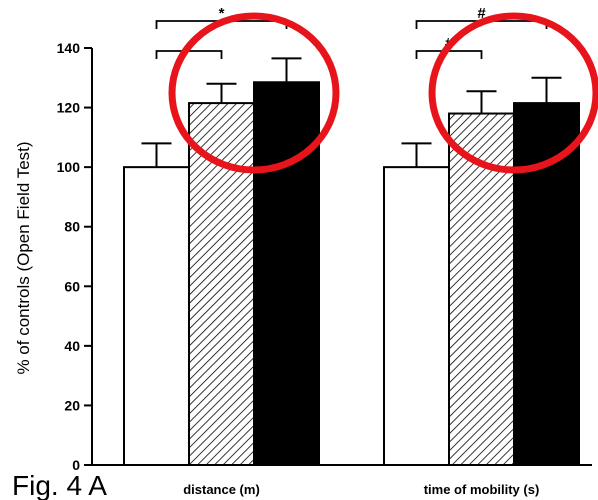  I want to click on y-tick-label: 80, so click(72, 227).